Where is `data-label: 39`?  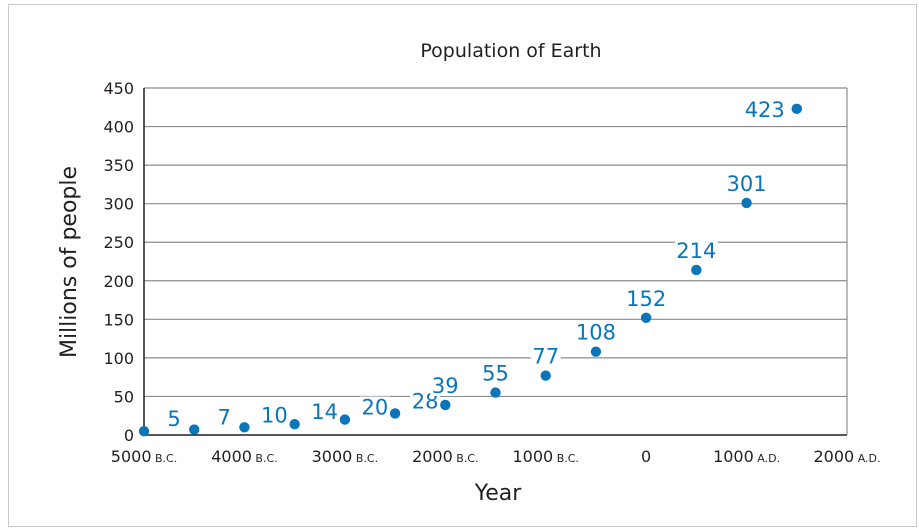 data-label: 39 is located at coordinates (445, 386).